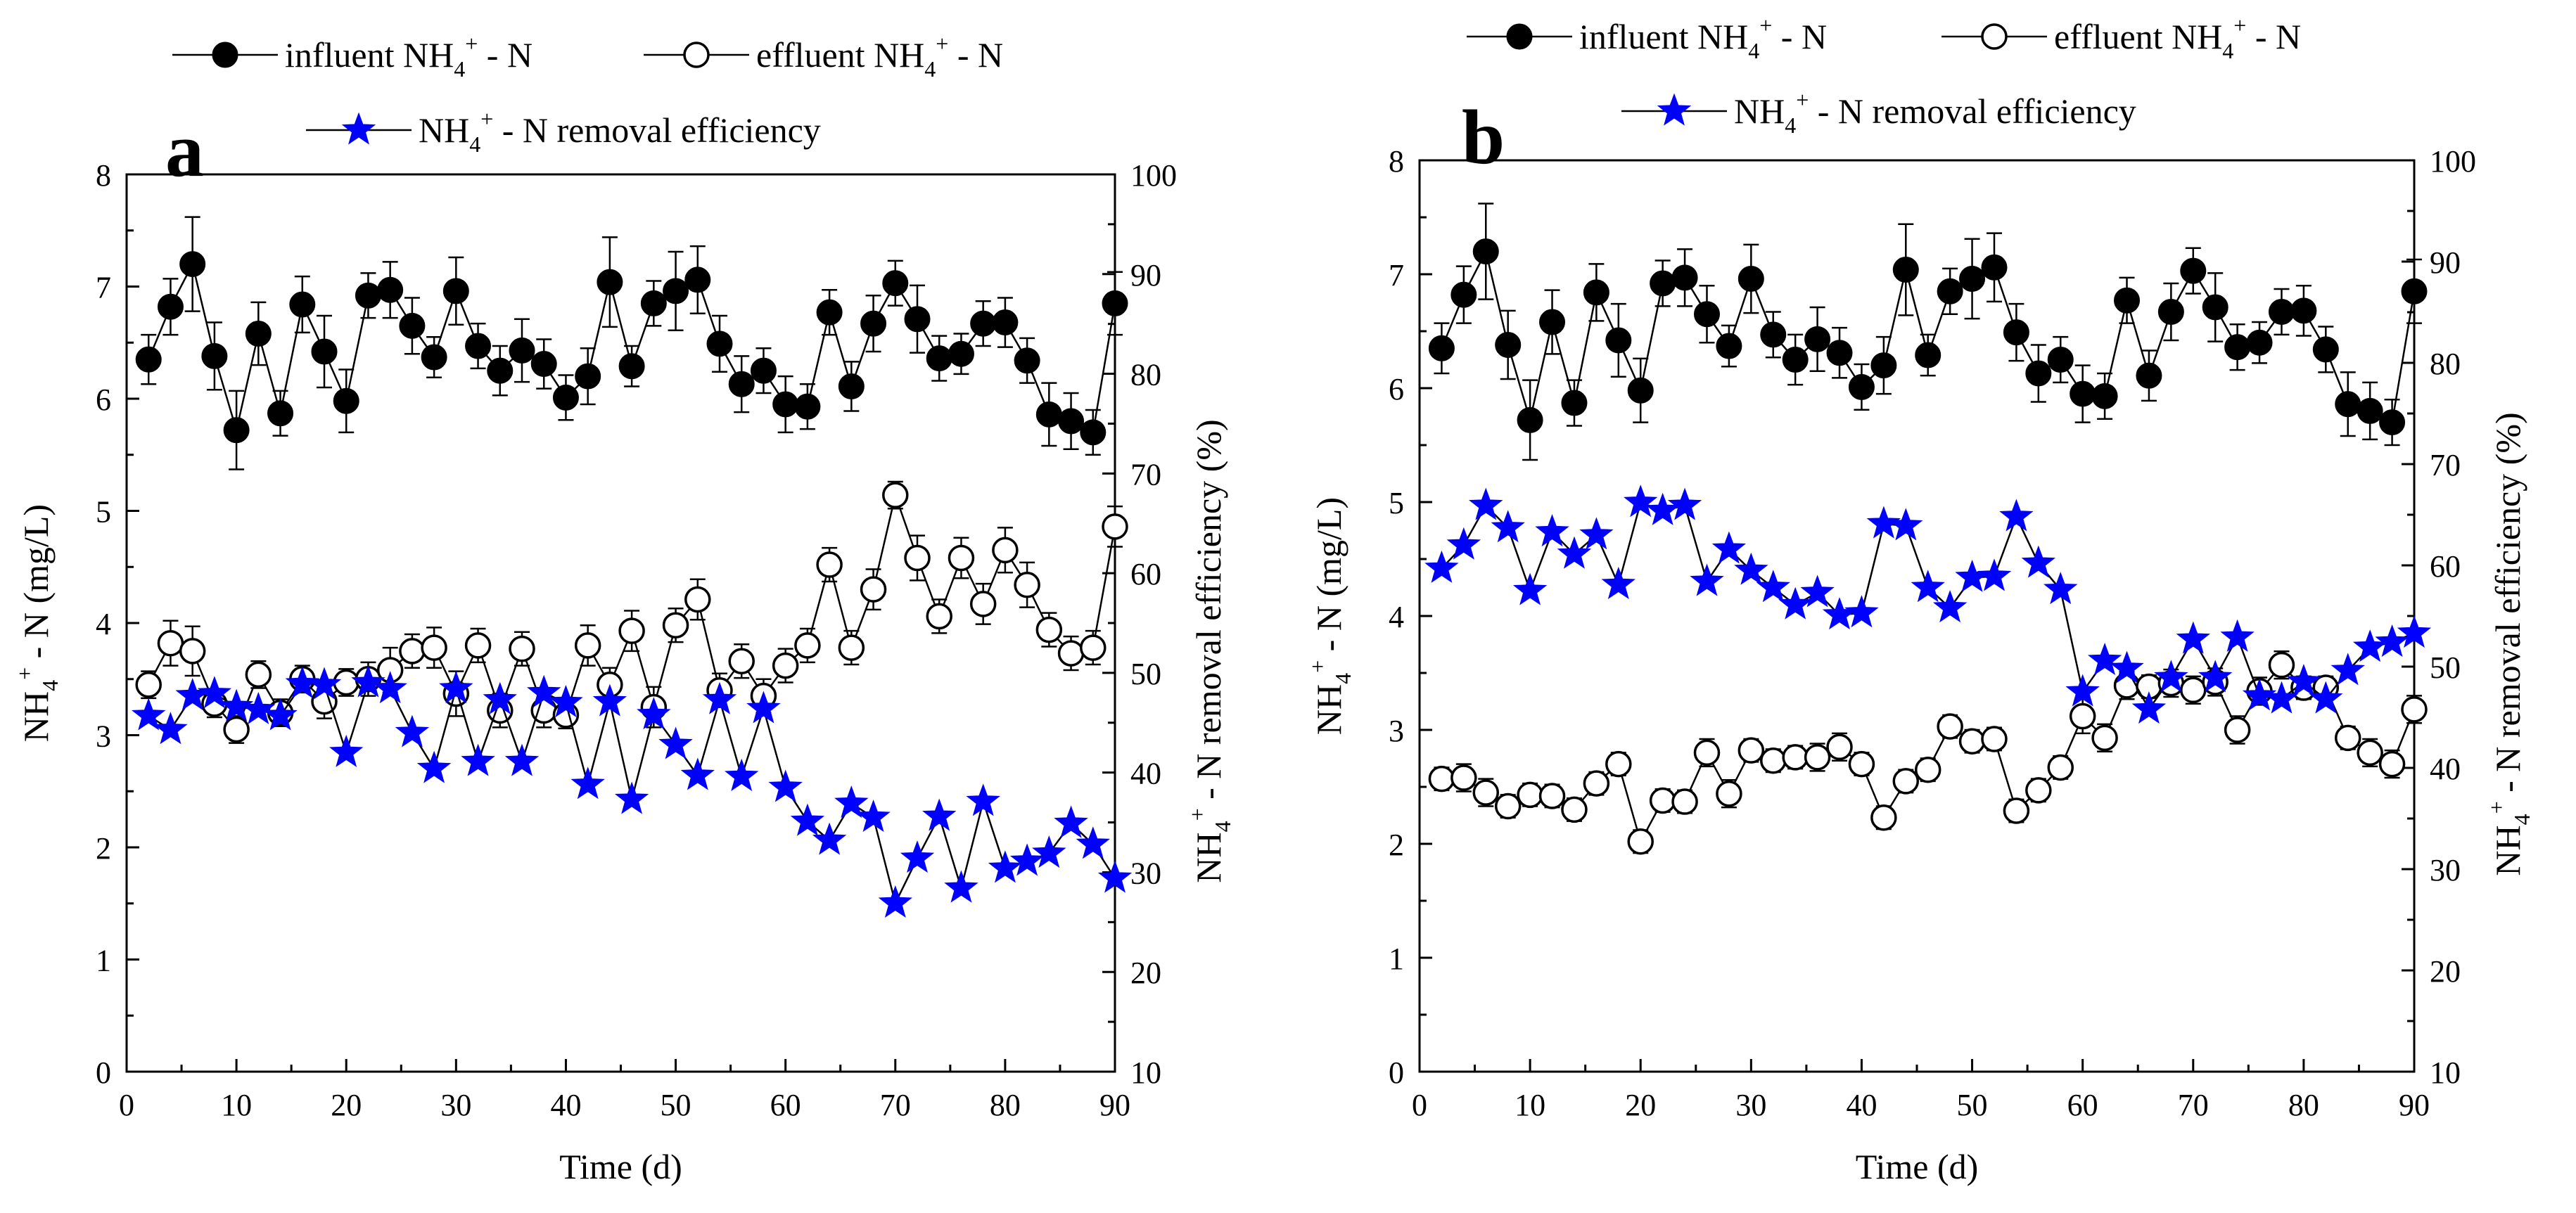 The height and width of the screenshot is (1213, 2576). Describe the element at coordinates (1917, 1166) in the screenshot. I see `x-axis-title: Time (d)` at that location.